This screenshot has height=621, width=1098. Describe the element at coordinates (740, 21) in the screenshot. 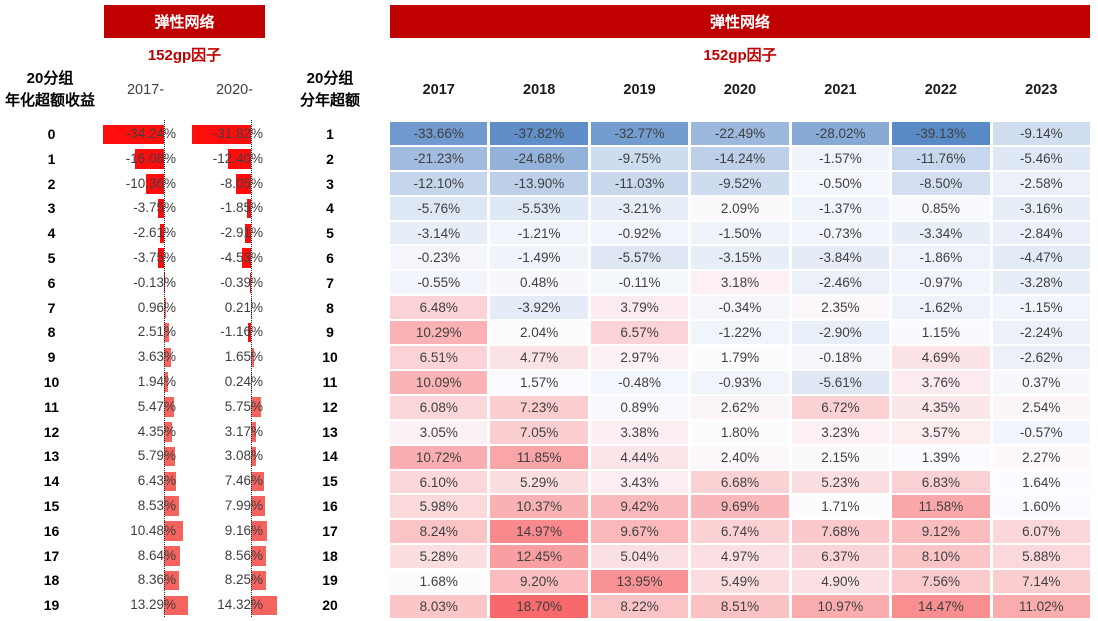

I see `right-table-title-banner: 弹性网络` at that location.